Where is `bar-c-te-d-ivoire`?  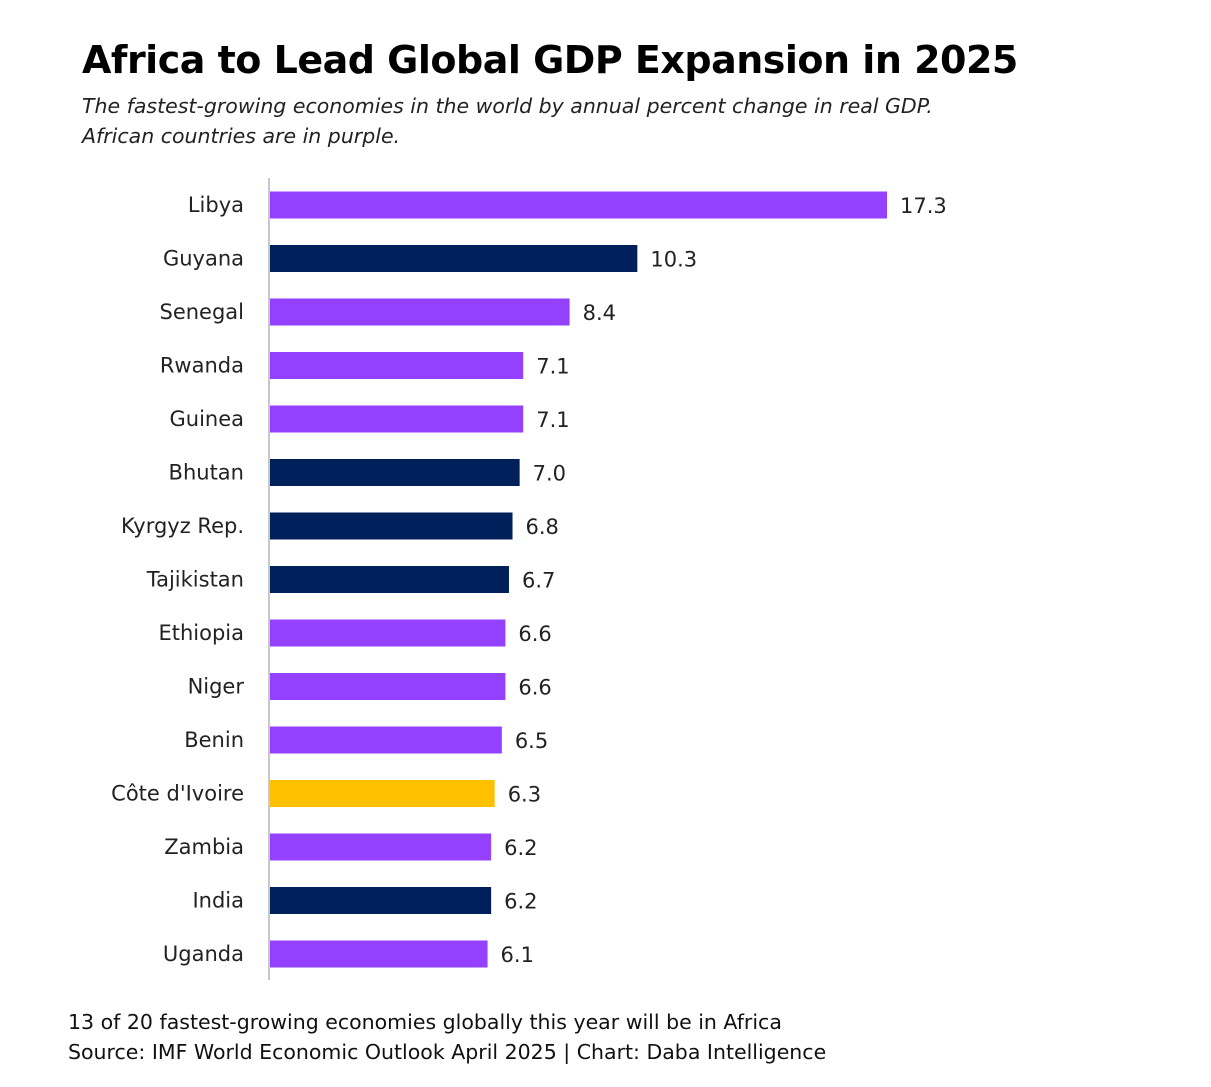
bar-c-te-d-ivoire is located at coordinates (382, 793).